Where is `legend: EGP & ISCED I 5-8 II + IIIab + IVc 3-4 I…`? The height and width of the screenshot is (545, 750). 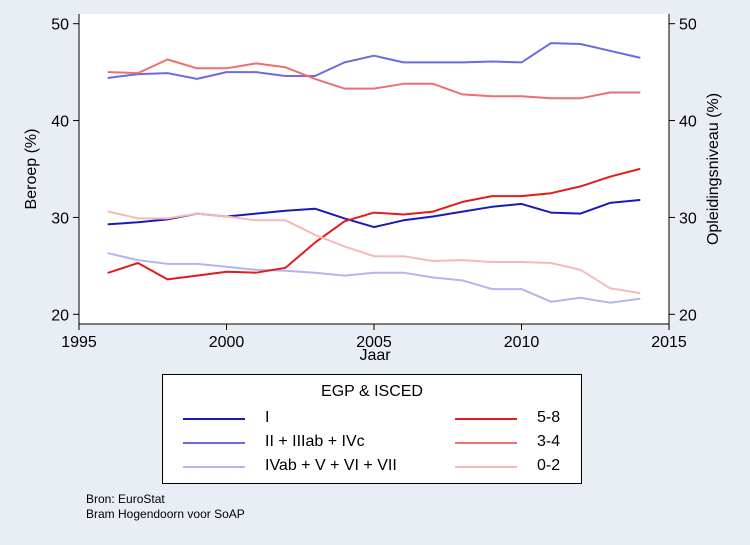 legend: EGP & ISCED I 5-8 II + IIIab + IVc 3-4 I… is located at coordinates (372, 429).